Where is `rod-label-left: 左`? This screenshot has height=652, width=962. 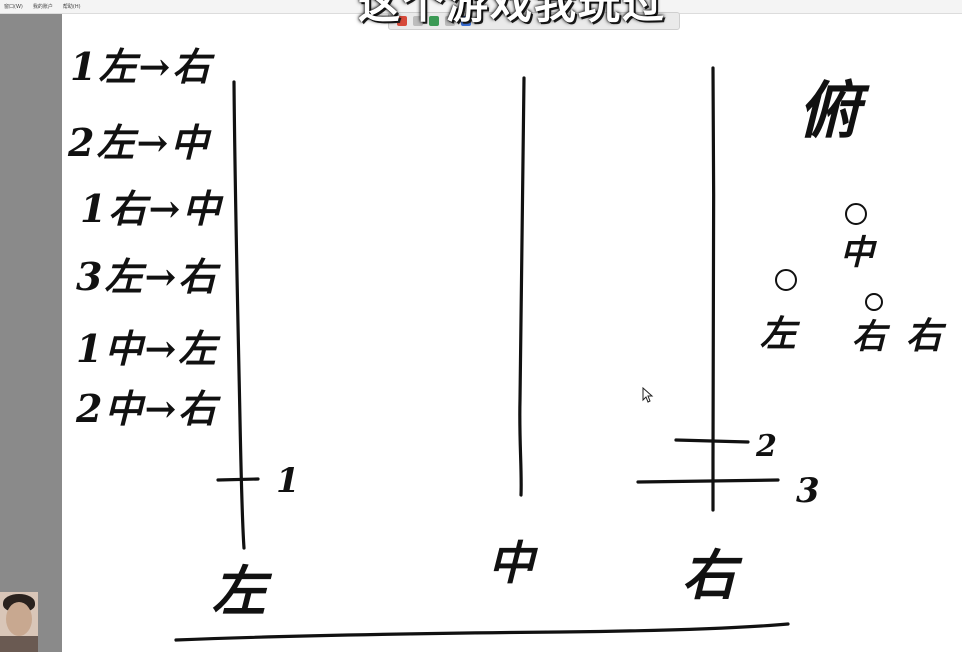
rod-label-left: 左 is located at coordinates (239, 591).